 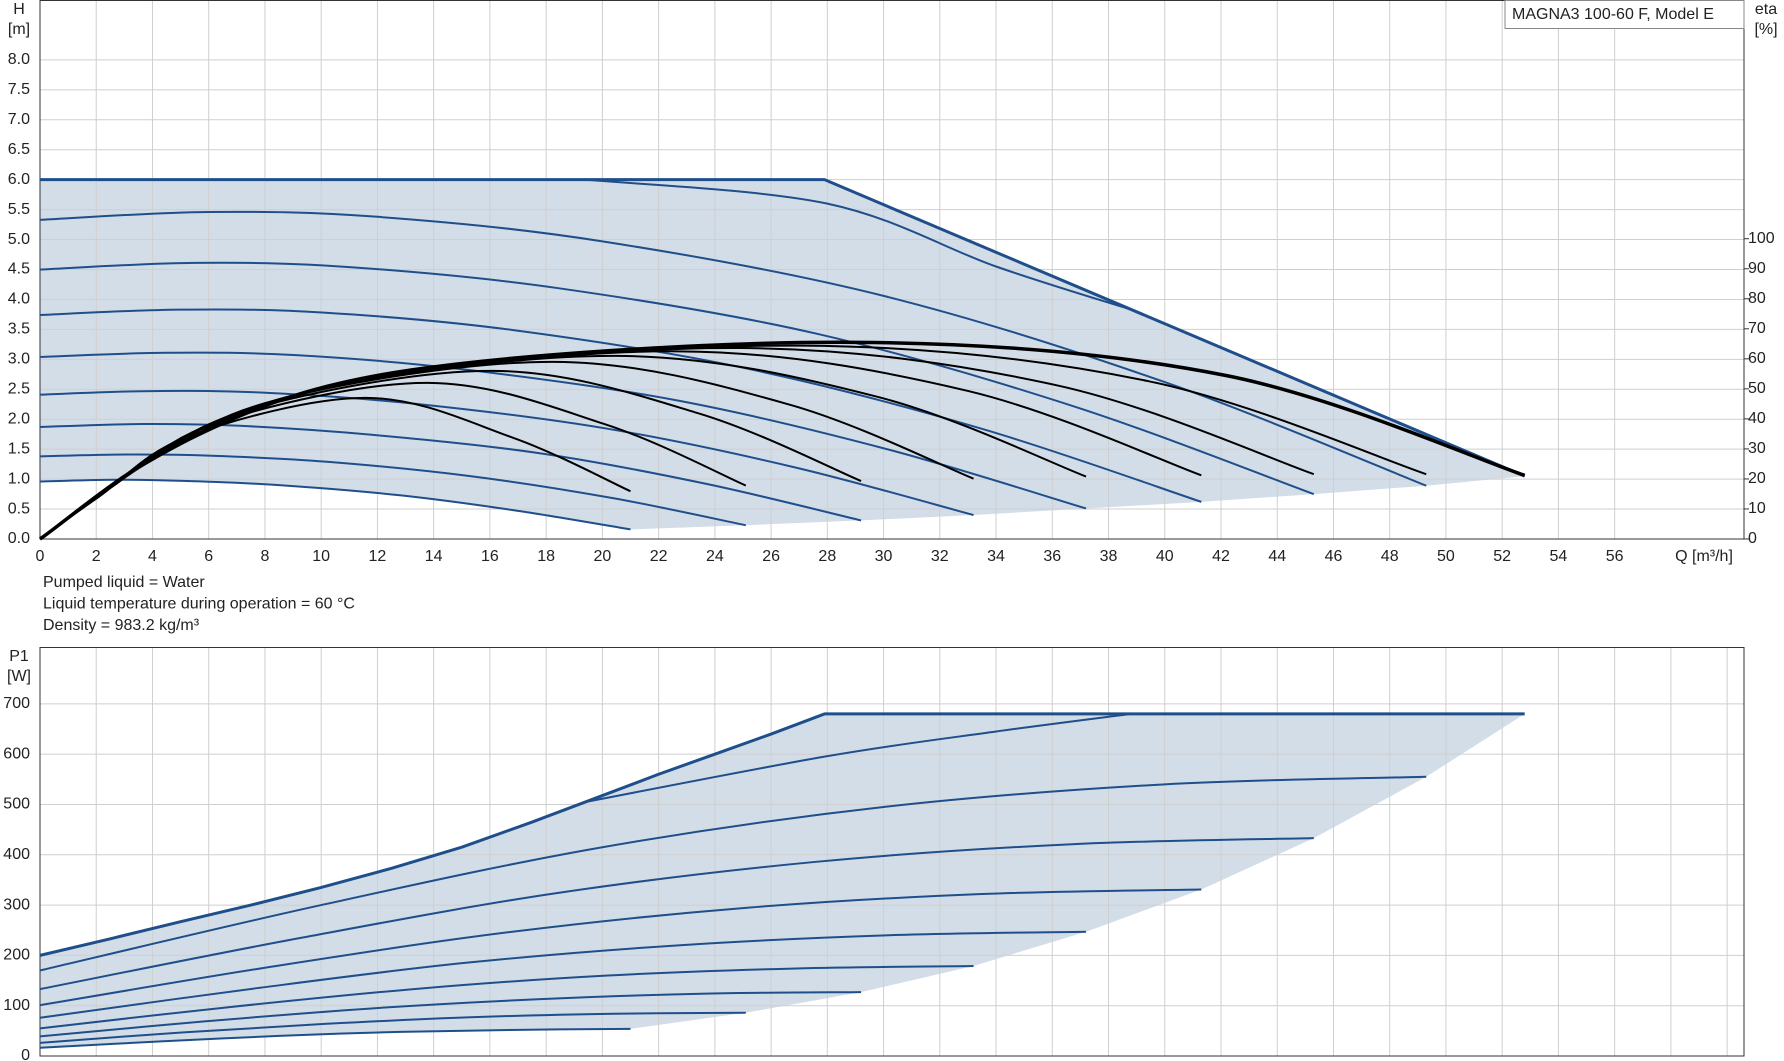 What do you see at coordinates (1704, 556) in the screenshot?
I see `x-axis-label: Q [m³/h]` at bounding box center [1704, 556].